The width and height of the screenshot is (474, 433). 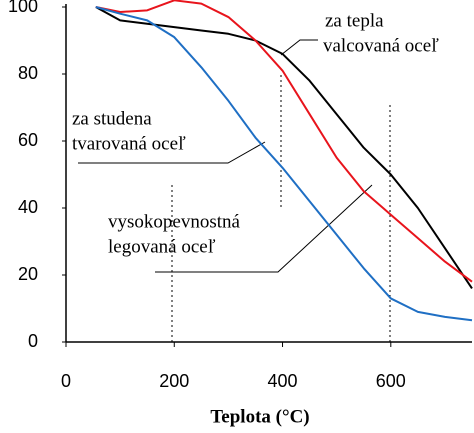 I want to click on y-tick-label: 40, so click(x=28, y=207).